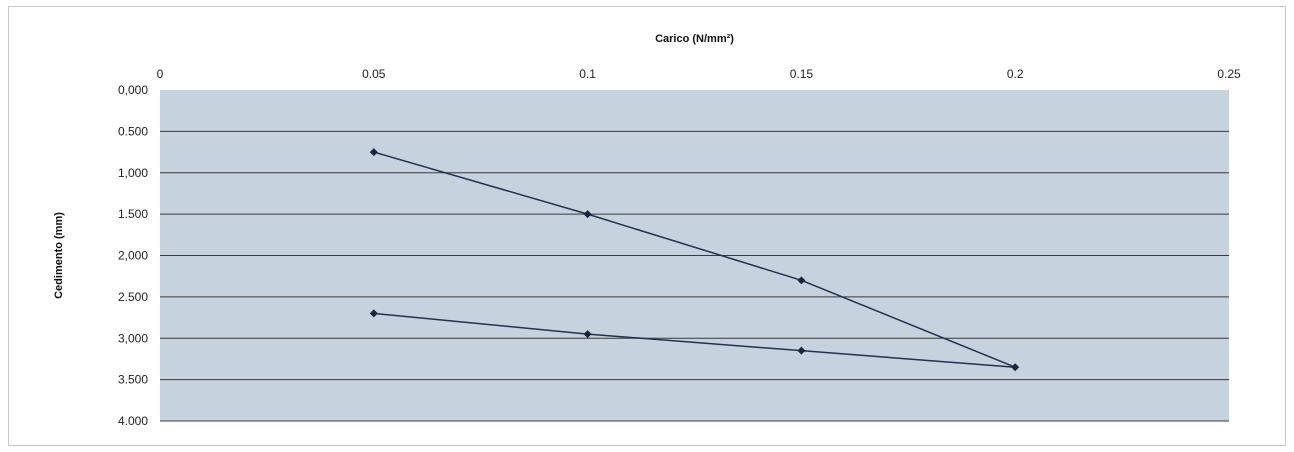 This screenshot has width=1294, height=452. I want to click on y-tick-label: 1.500, so click(133, 214).